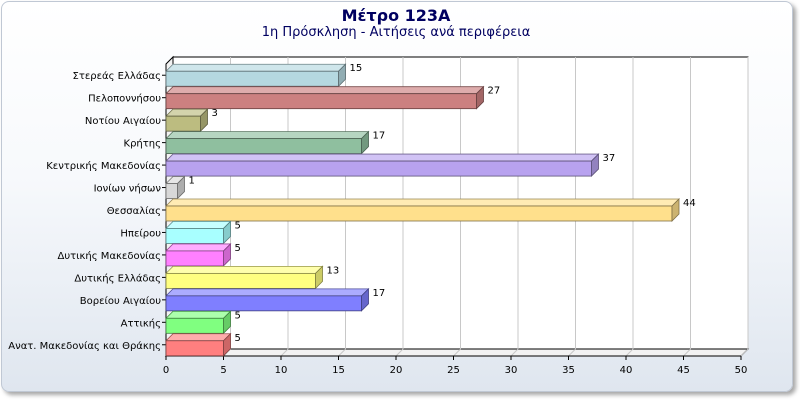 This screenshot has height=400, width=800. Describe the element at coordinates (215, 113) in the screenshot. I see `value-label: 3` at that location.